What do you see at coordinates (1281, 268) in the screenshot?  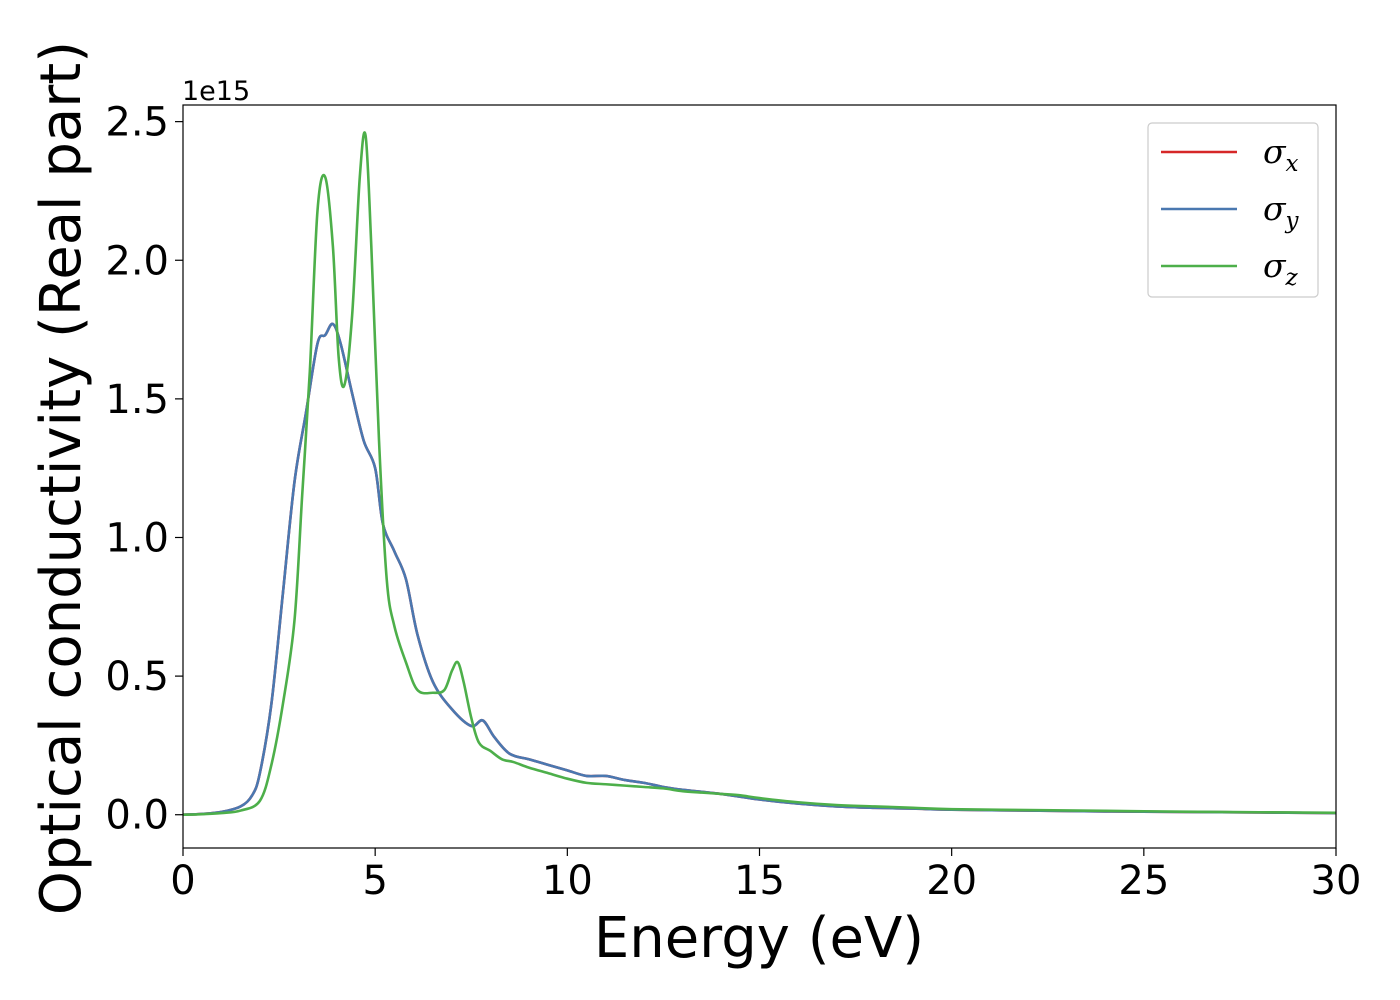 I see `legend-label-z: σz` at bounding box center [1281, 268].